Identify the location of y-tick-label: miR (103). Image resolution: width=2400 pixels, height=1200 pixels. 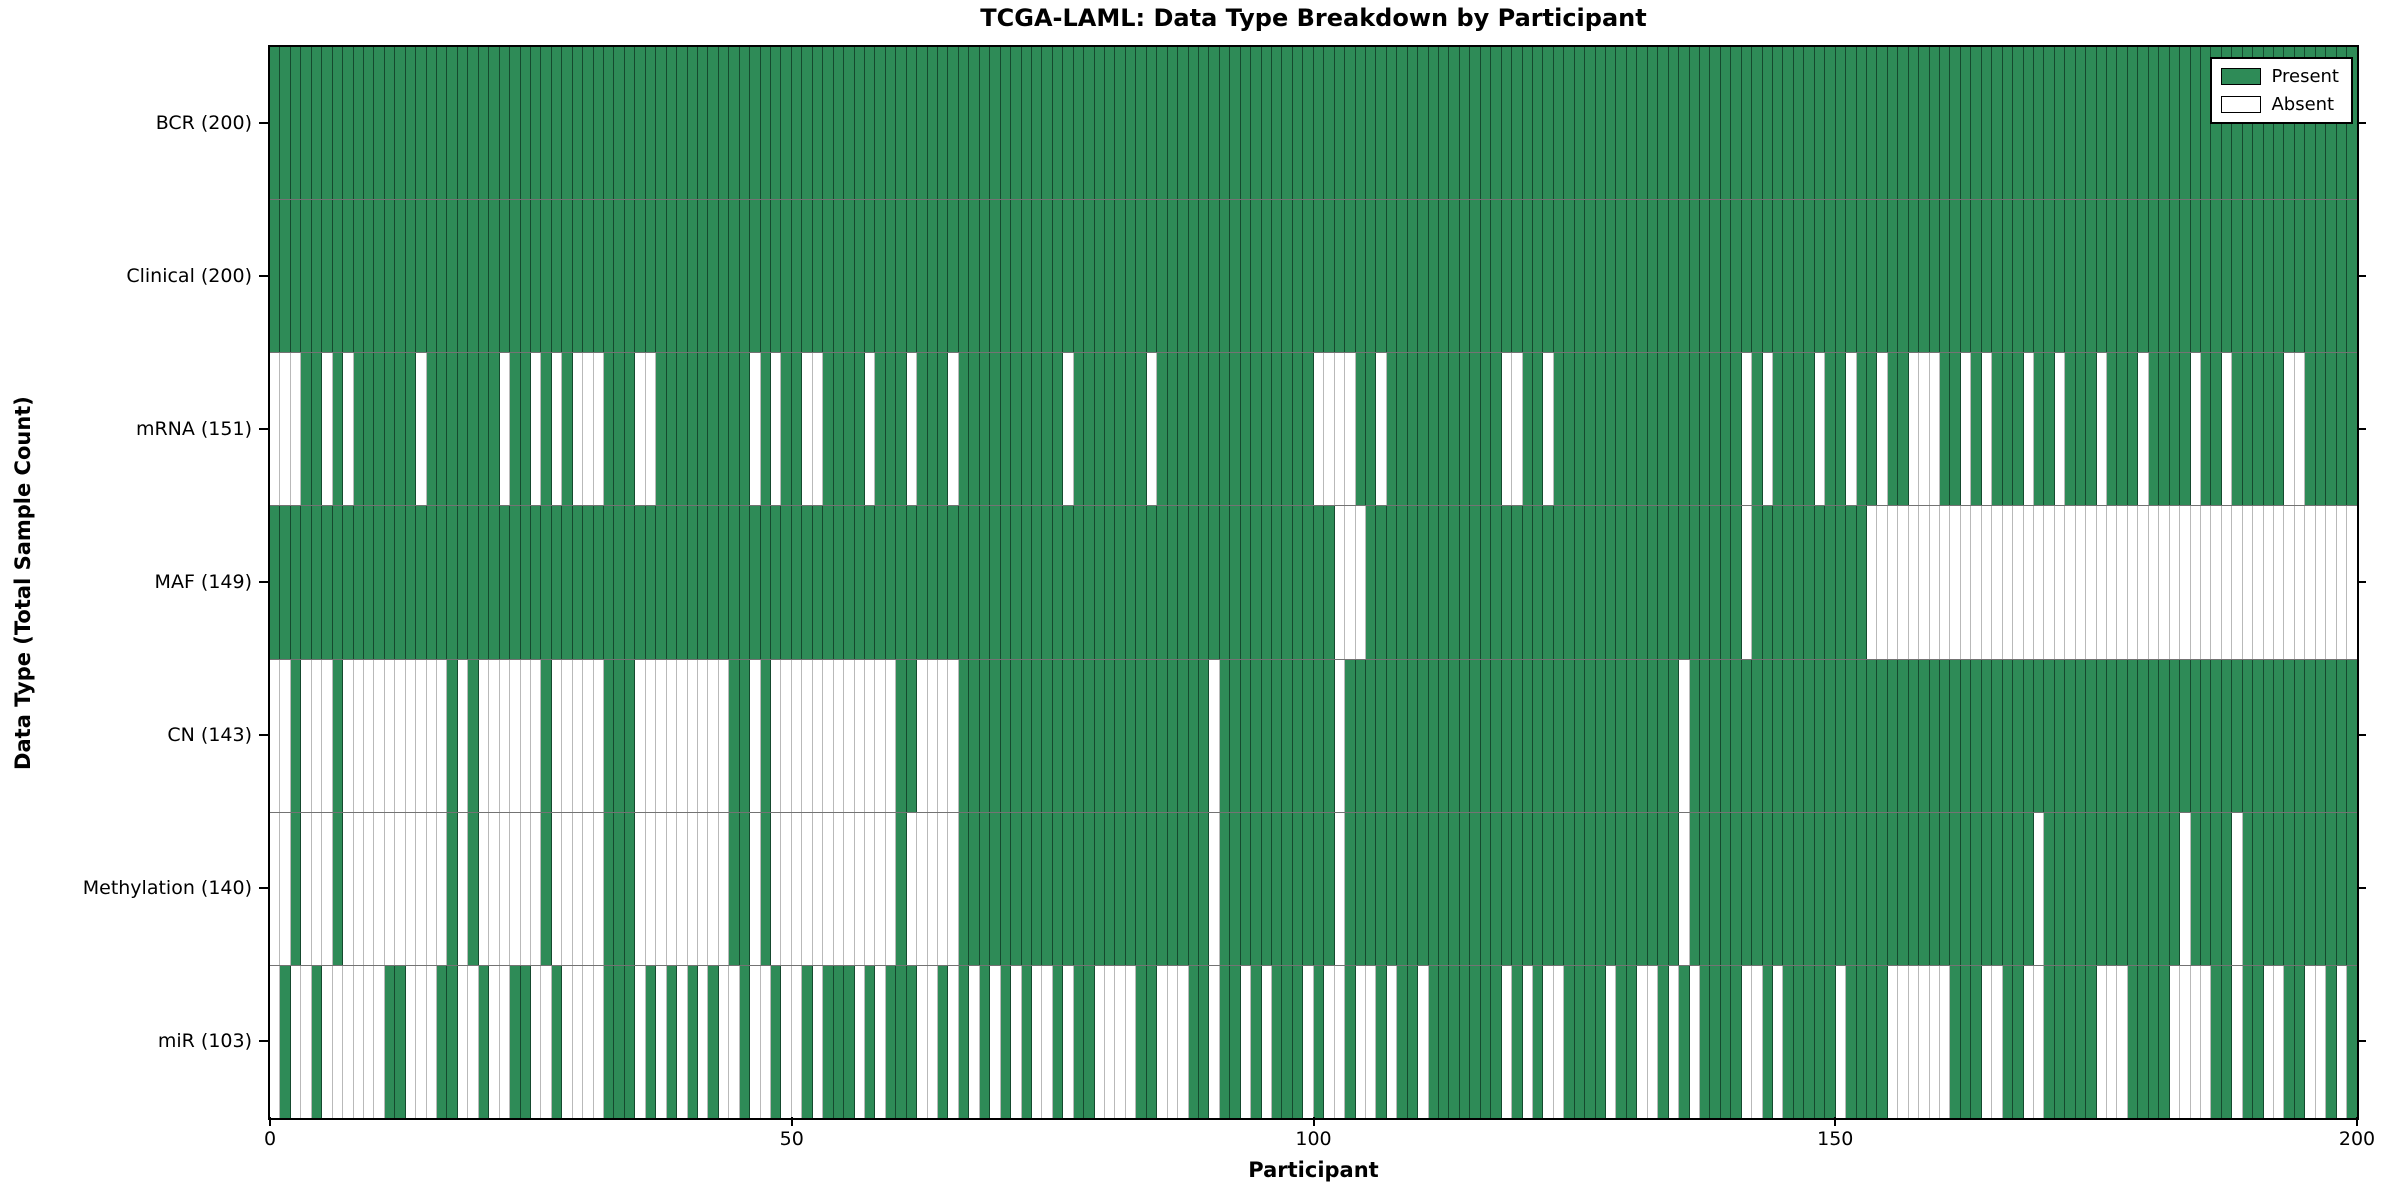
(204, 1040).